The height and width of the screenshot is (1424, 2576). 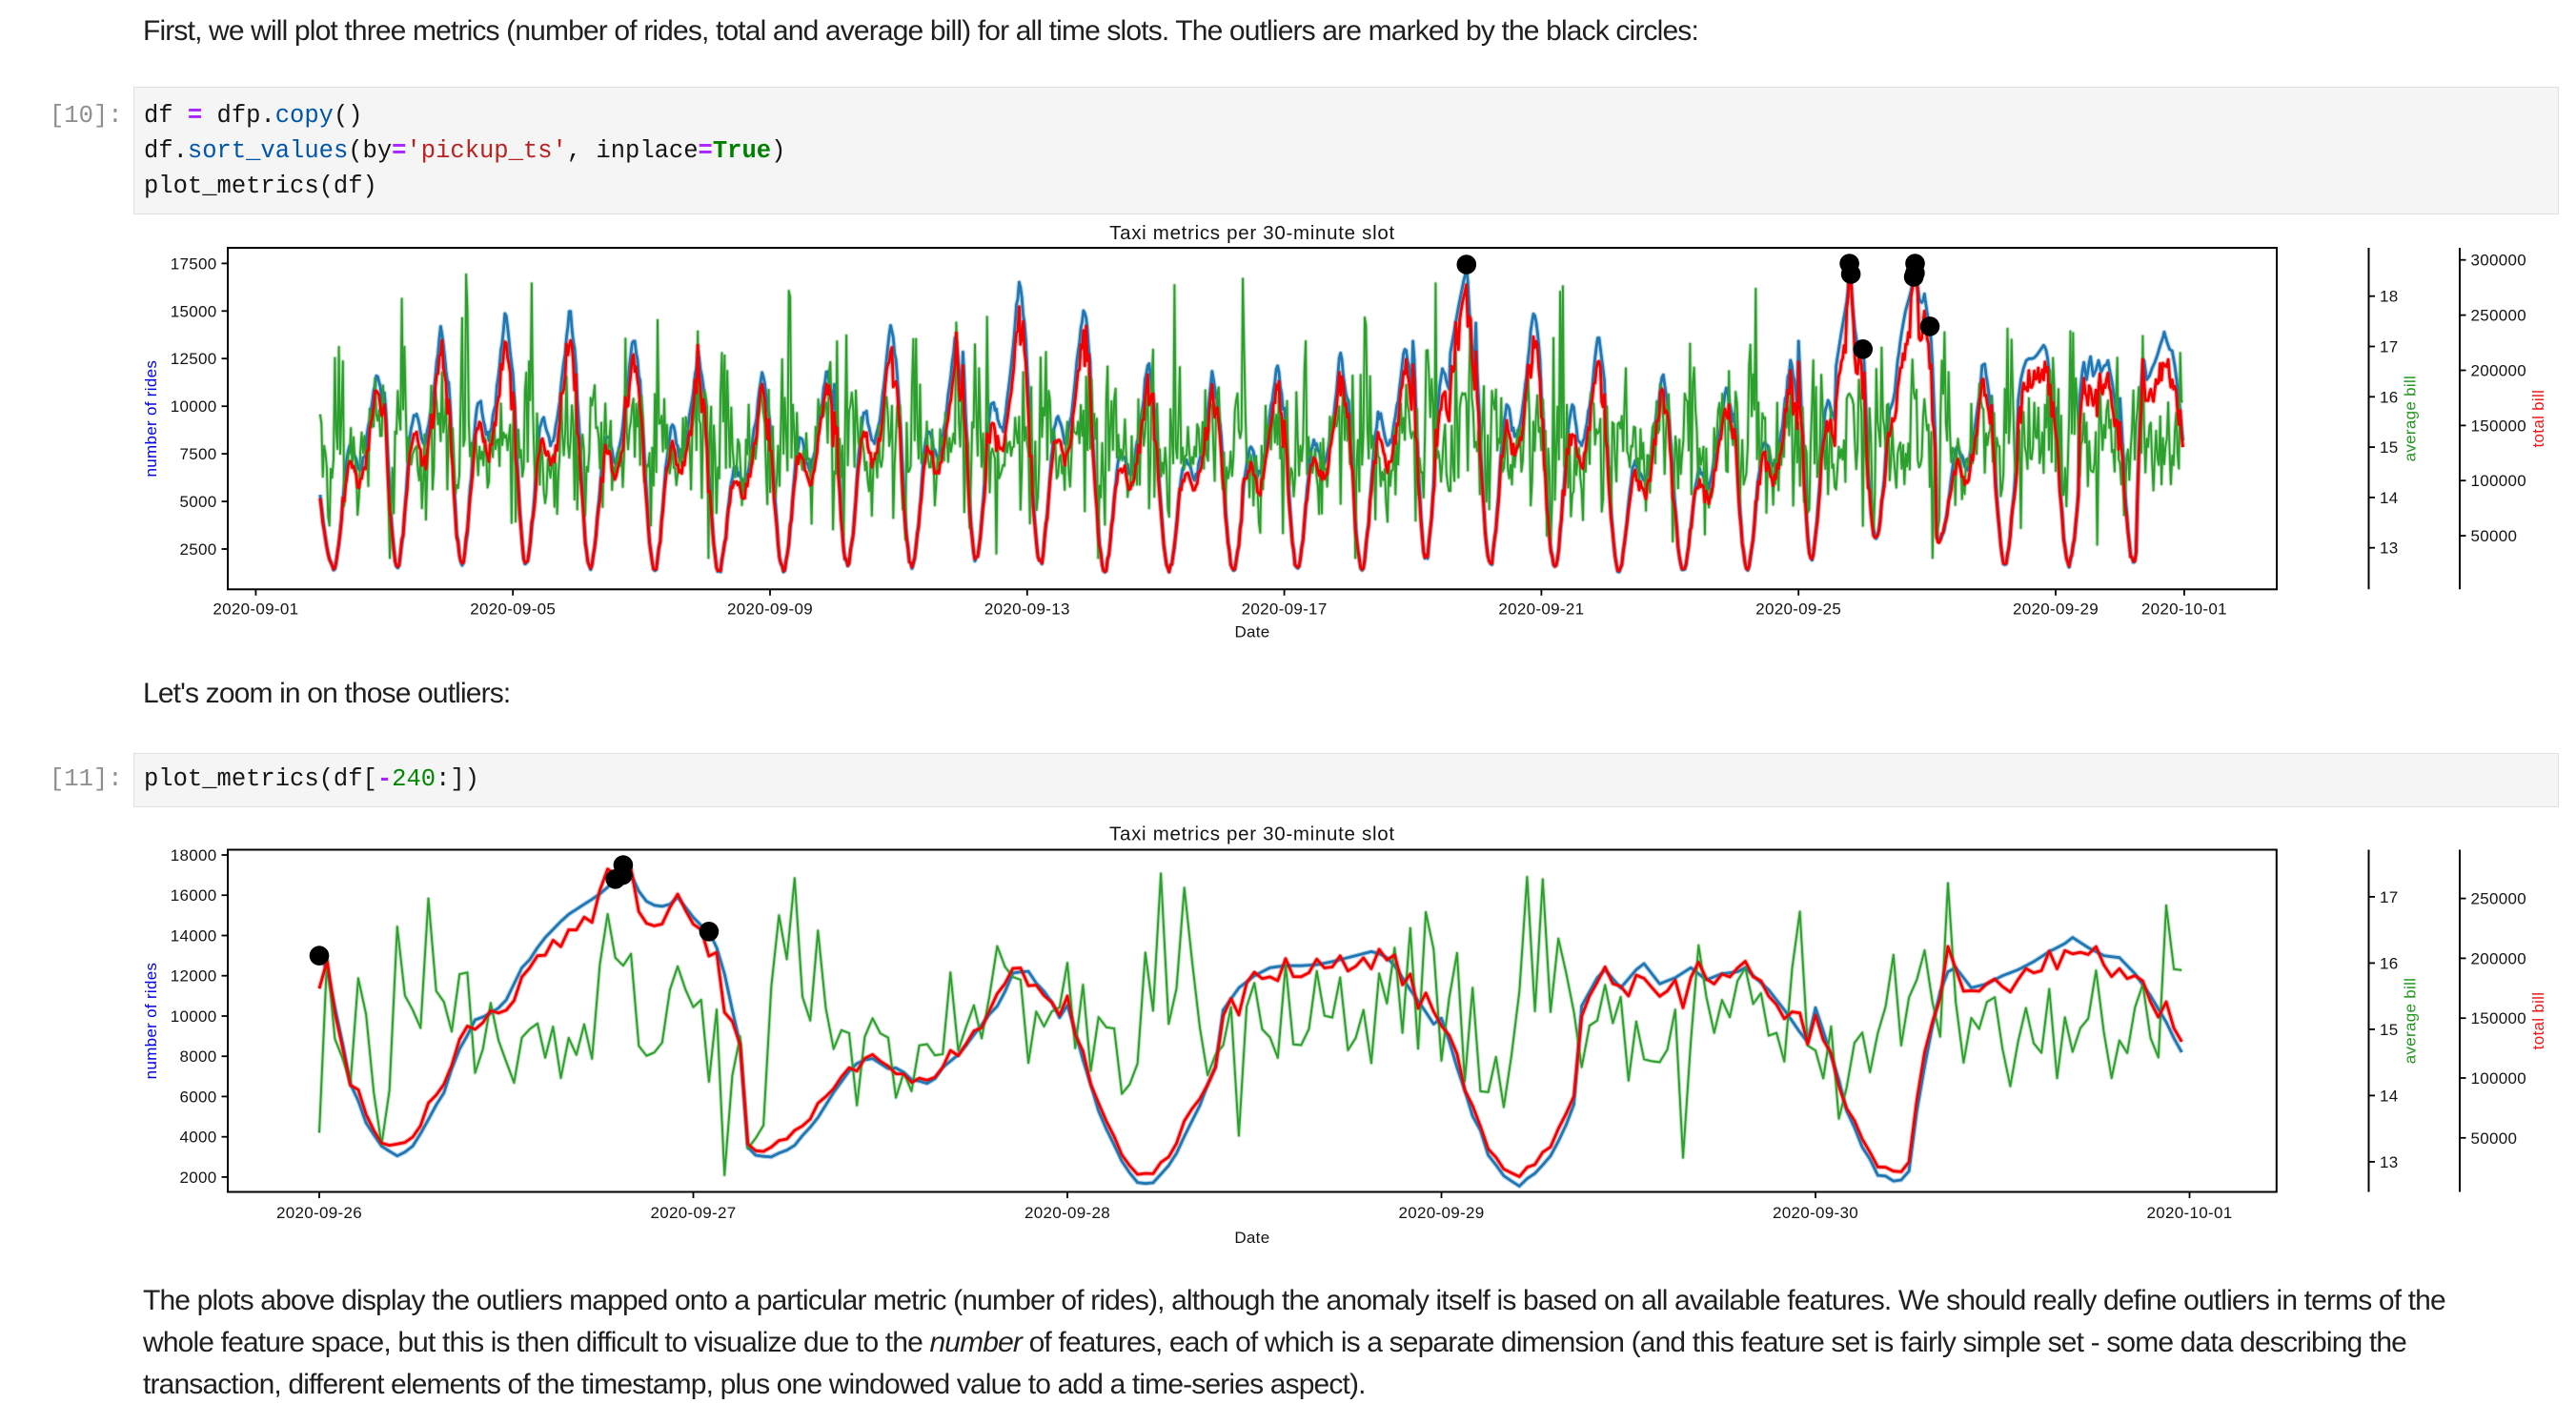 I want to click on svg-text: 16000, so click(x=194, y=896).